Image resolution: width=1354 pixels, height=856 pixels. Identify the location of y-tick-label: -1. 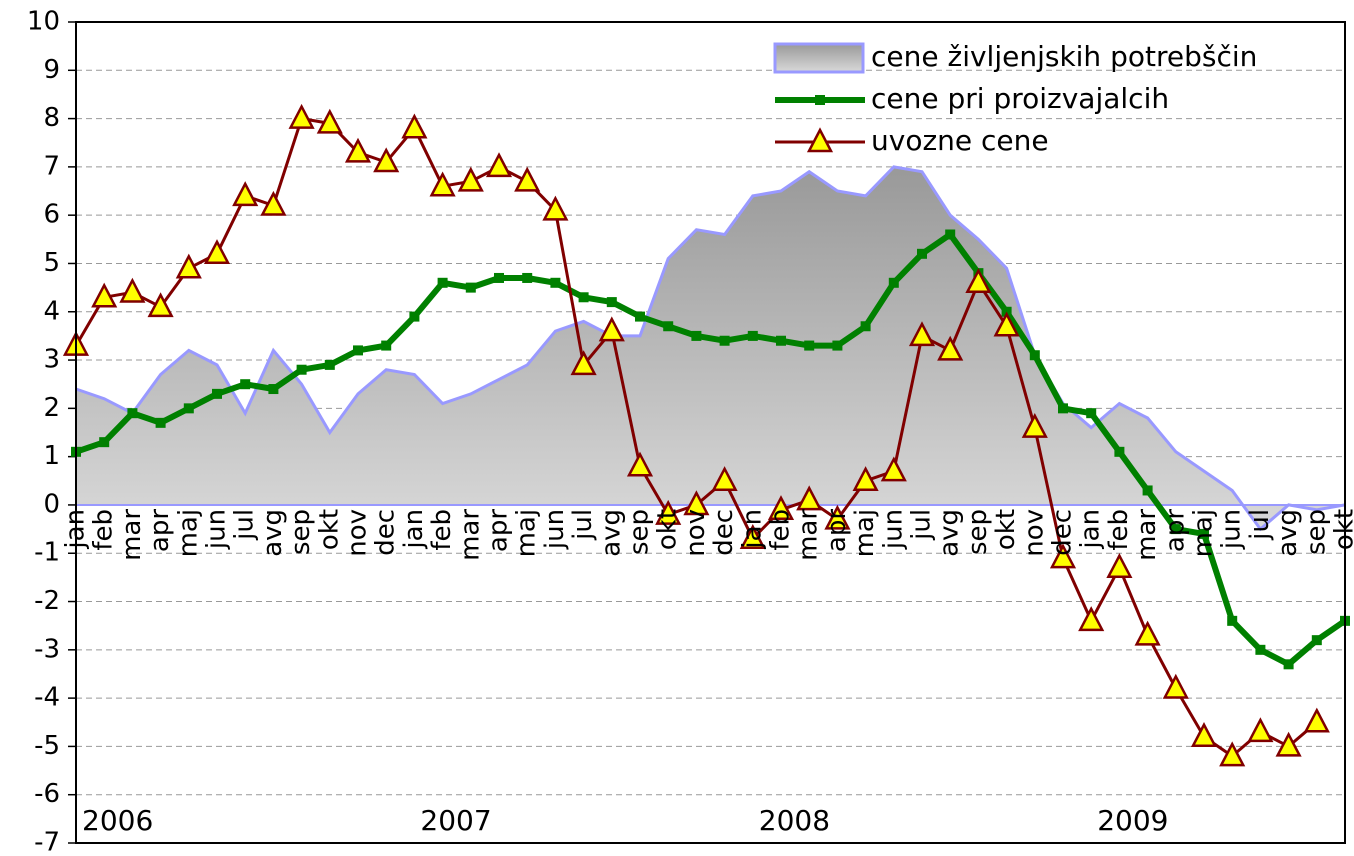
(47, 553).